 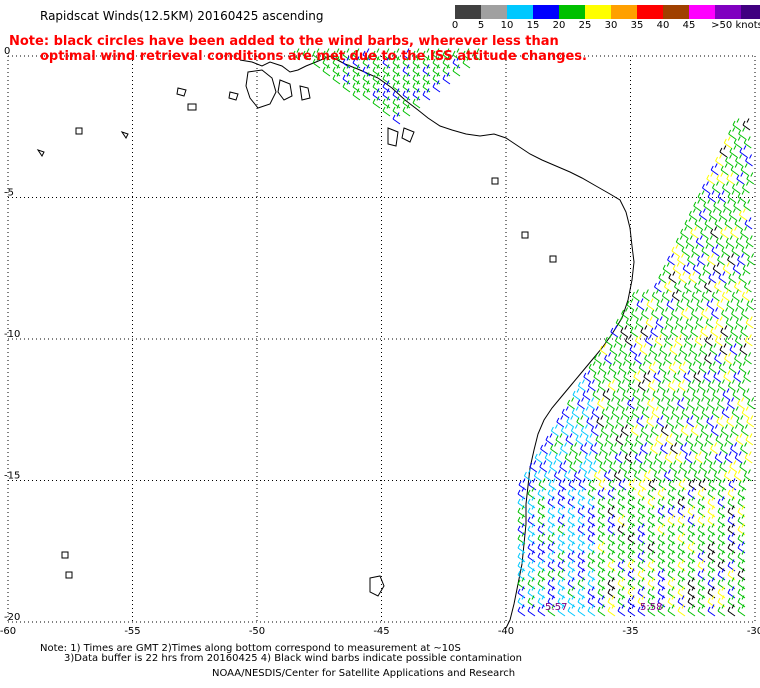 I want to click on colorbar-swatch, so click(x=520, y=12).